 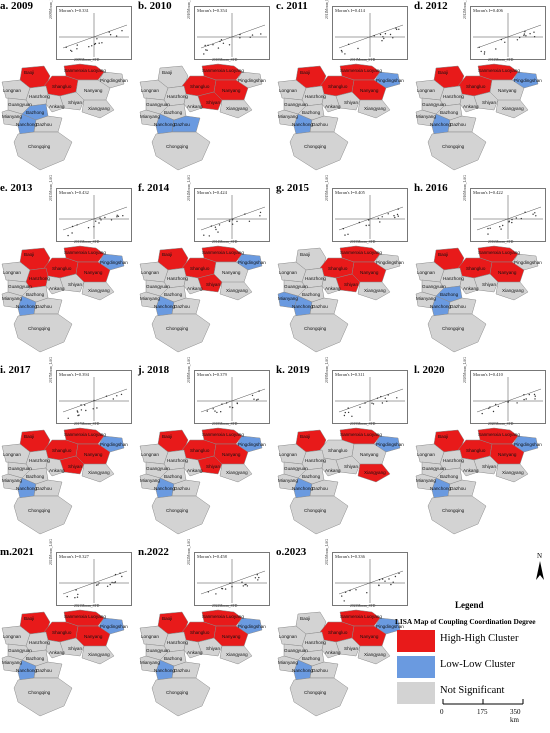 What do you see at coordinates (338, 632) in the screenshot?
I see `region-label: Shangluo` at bounding box center [338, 632].